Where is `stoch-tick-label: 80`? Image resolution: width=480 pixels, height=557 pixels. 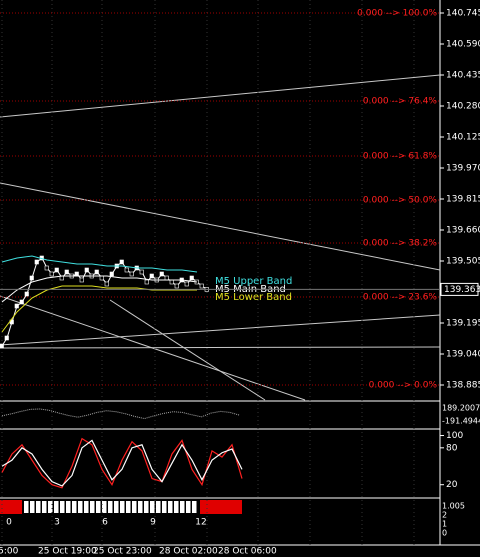 stoch-tick-label: 80 is located at coordinates (452, 448).